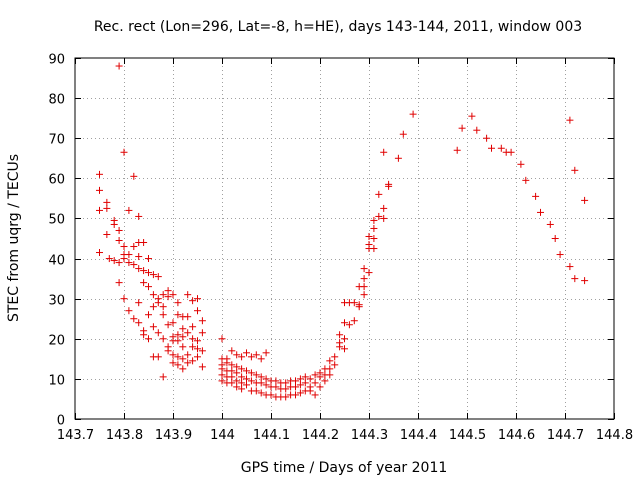 The height and width of the screenshot is (480, 640). What do you see at coordinates (75, 435) in the screenshot?
I see `x-tick-label: 143.7` at bounding box center [75, 435].